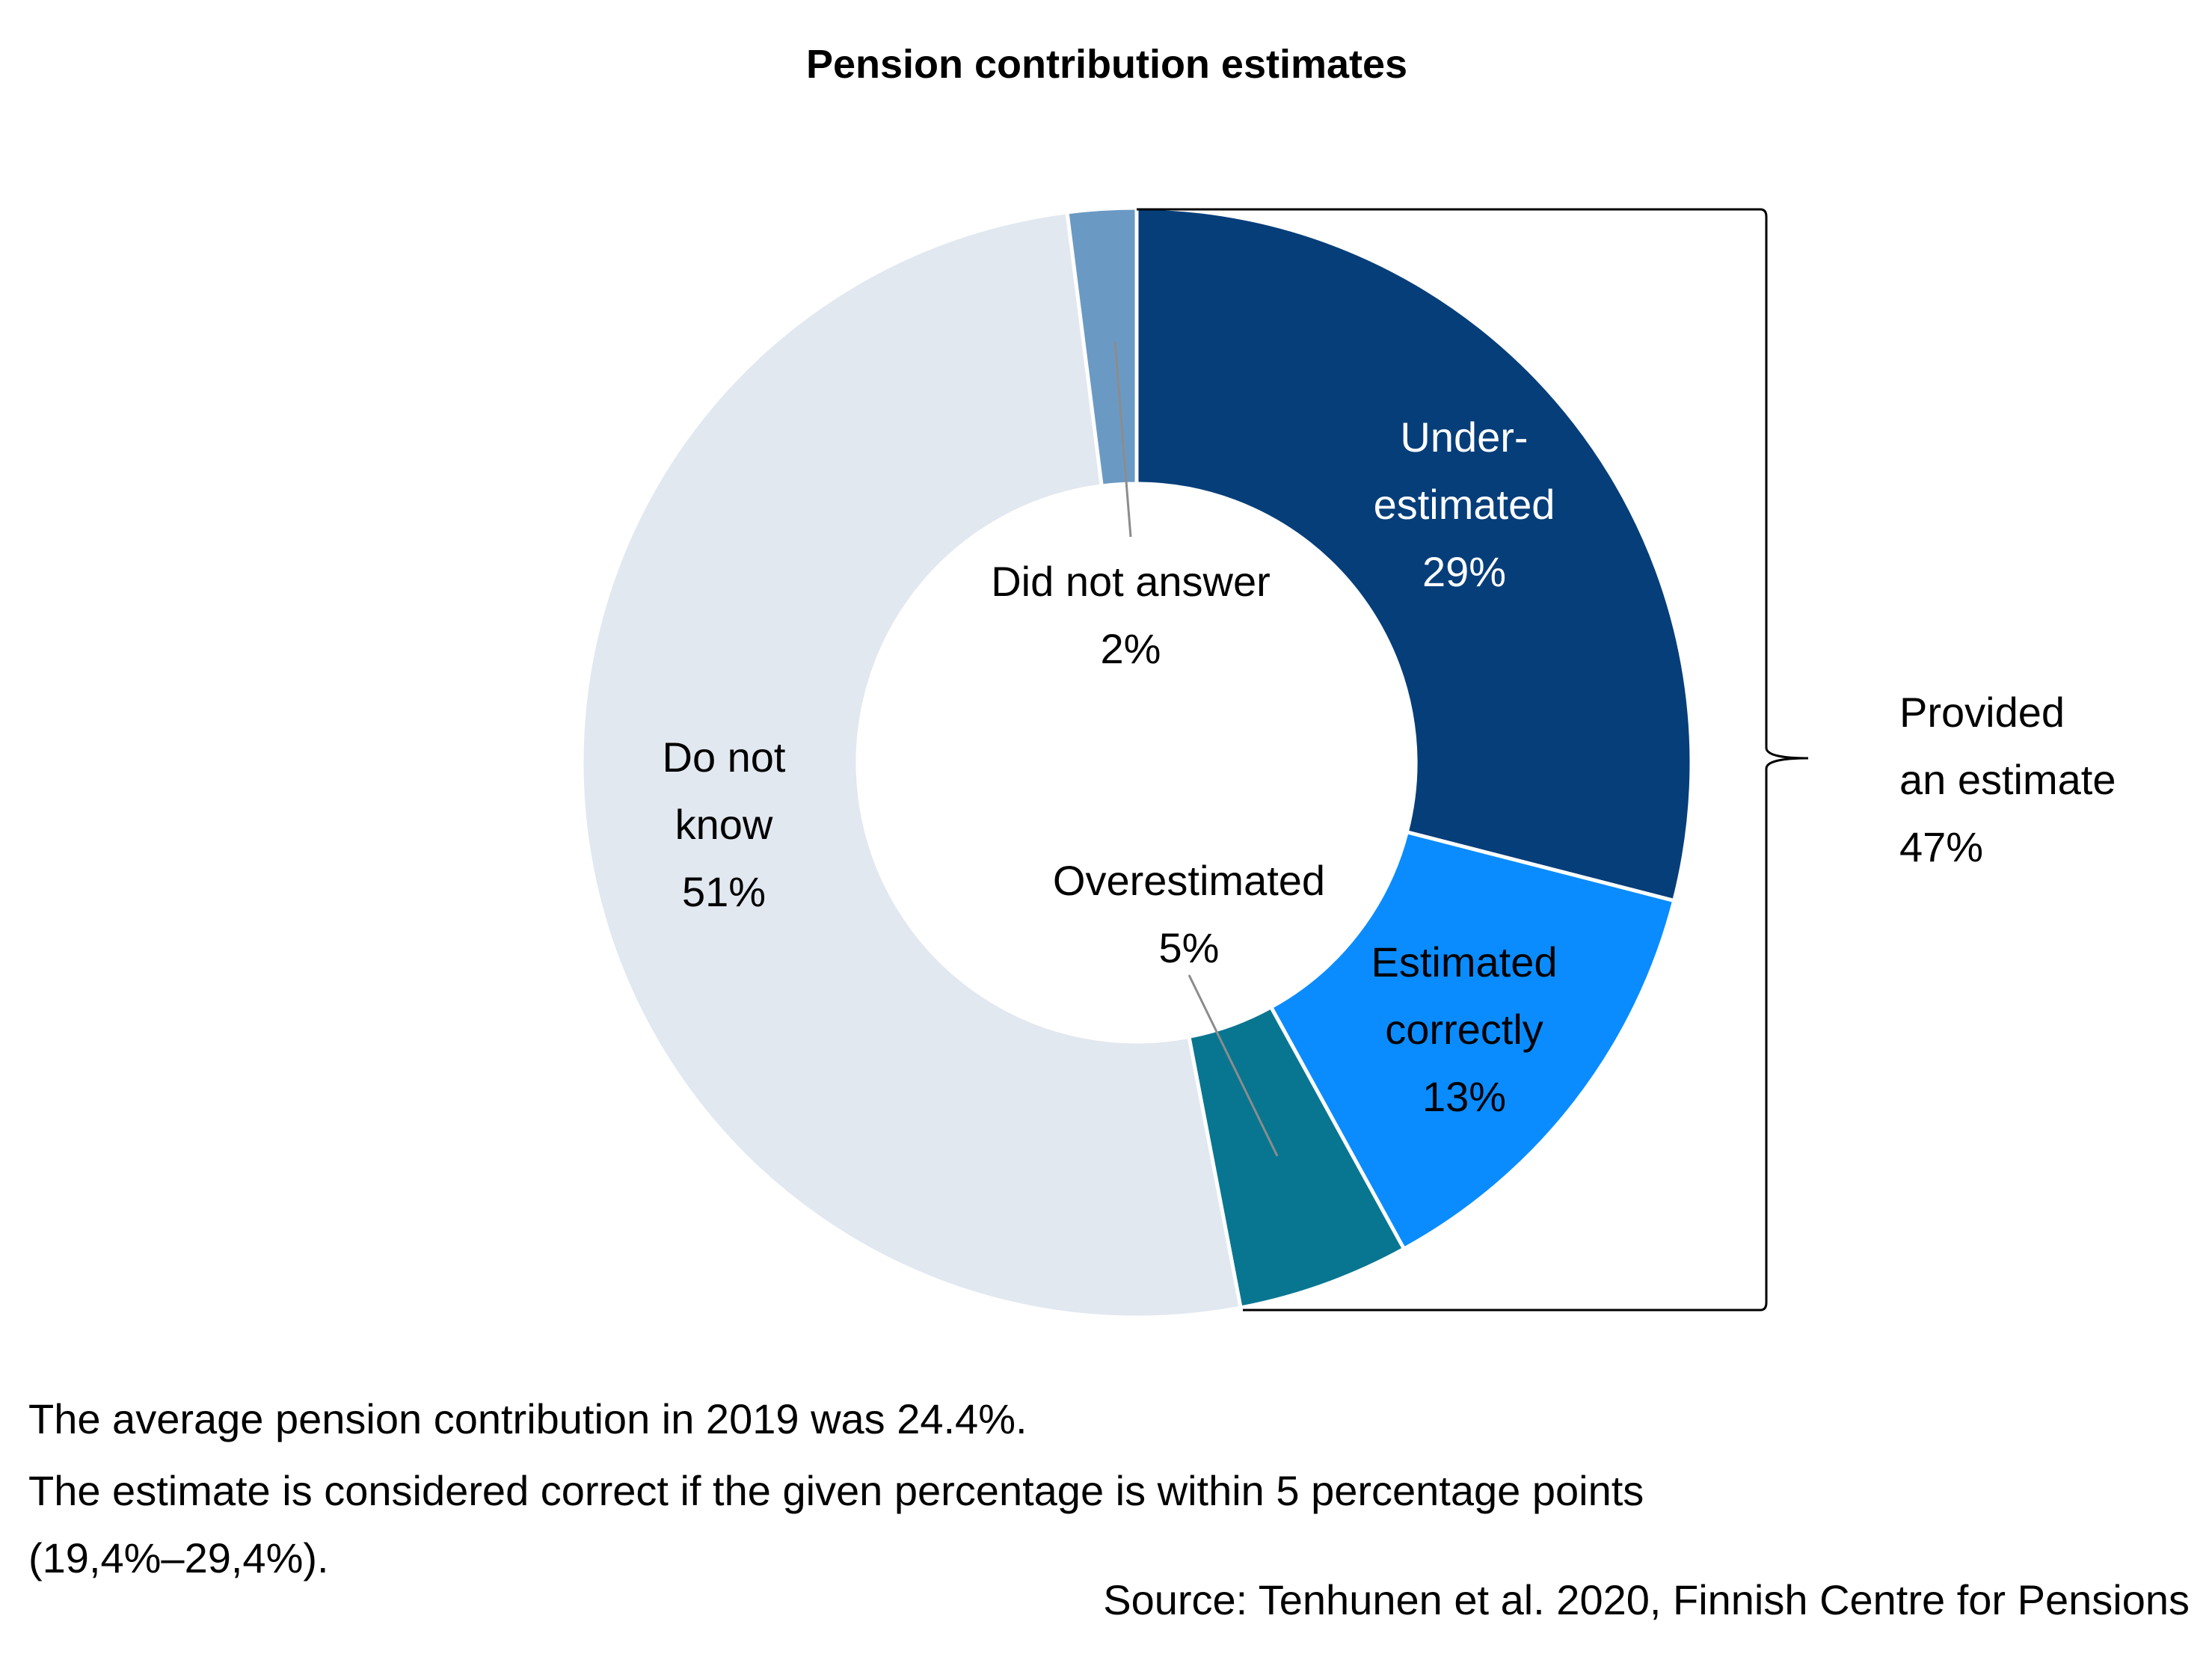  Describe the element at coordinates (178, 1557) in the screenshot. I see `note-correct-range: (19,4%–29,4%).` at that location.